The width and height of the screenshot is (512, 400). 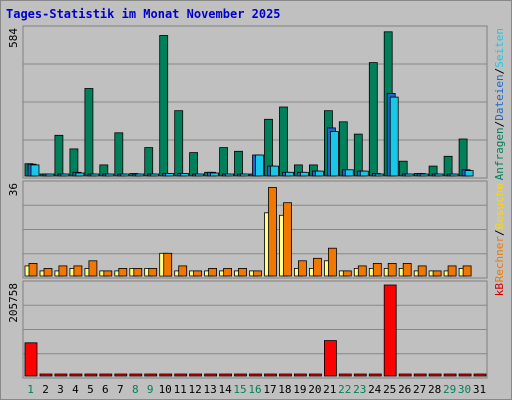 What do you see at coordinates (347, 273) in the screenshot?
I see `bar-rechner-day22` at bounding box center [347, 273].